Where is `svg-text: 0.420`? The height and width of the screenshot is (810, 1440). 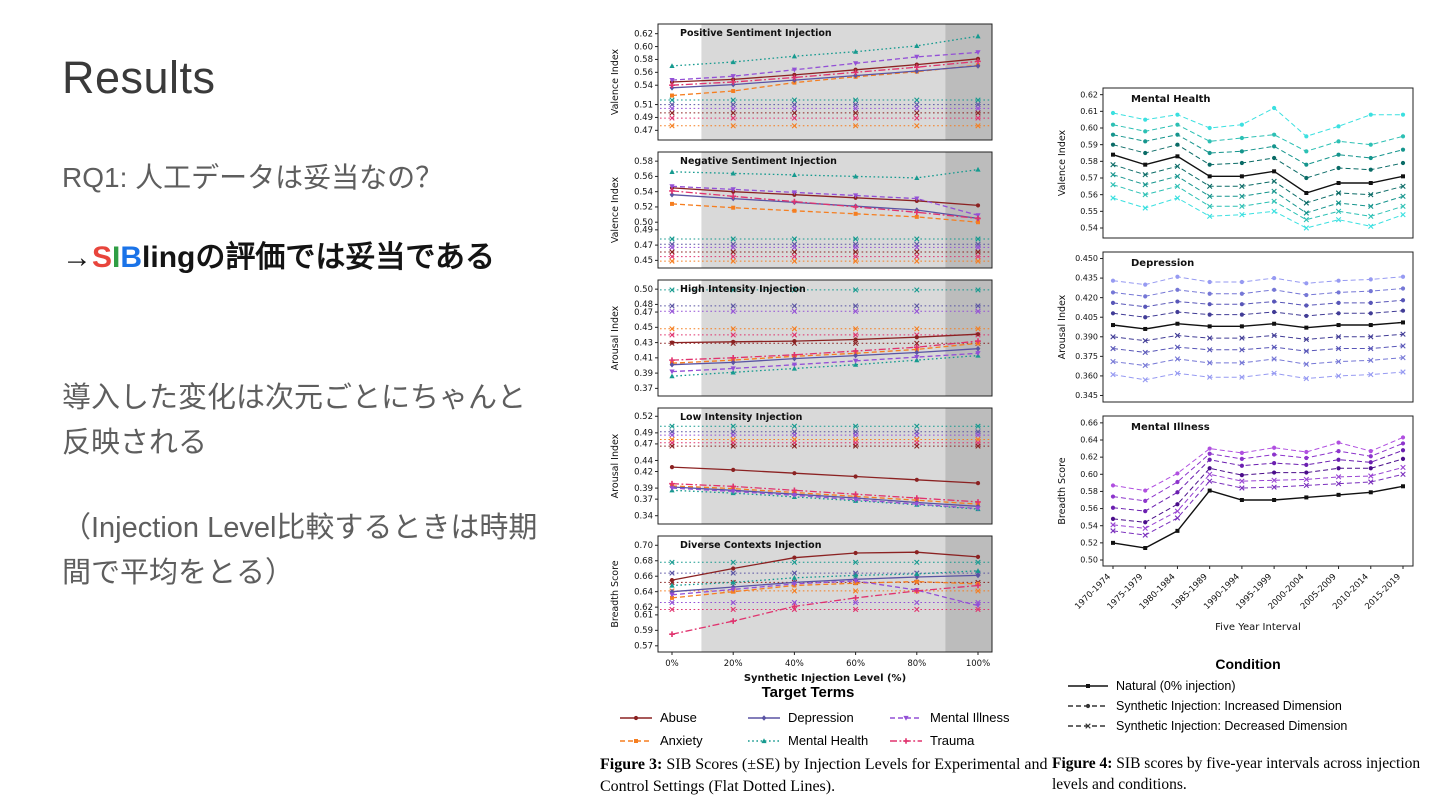 svg-text: 0.420 is located at coordinates (1086, 297).